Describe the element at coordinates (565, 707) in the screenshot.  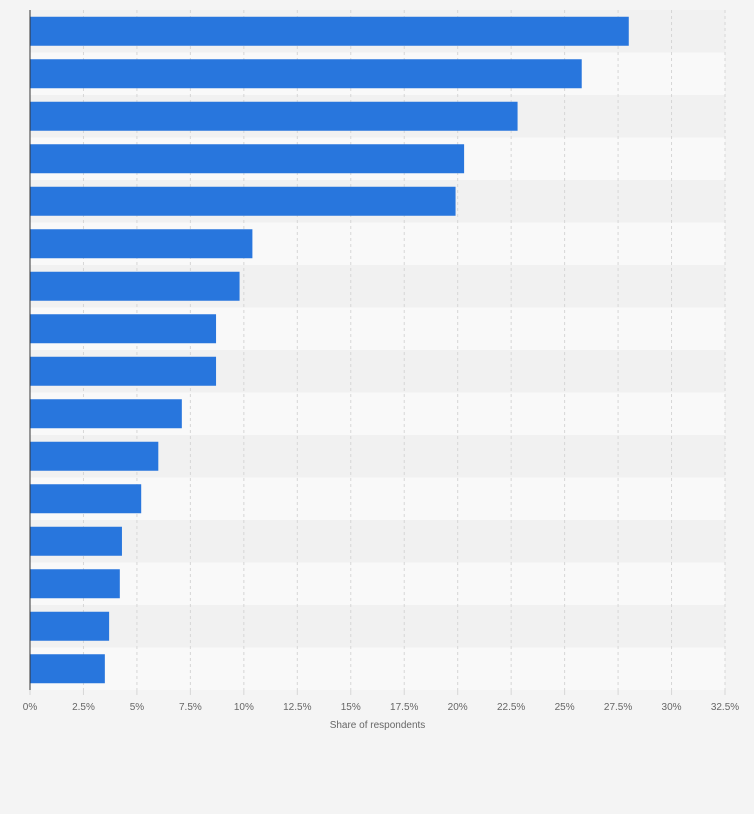
I see `x-tick-label: 25%` at that location.